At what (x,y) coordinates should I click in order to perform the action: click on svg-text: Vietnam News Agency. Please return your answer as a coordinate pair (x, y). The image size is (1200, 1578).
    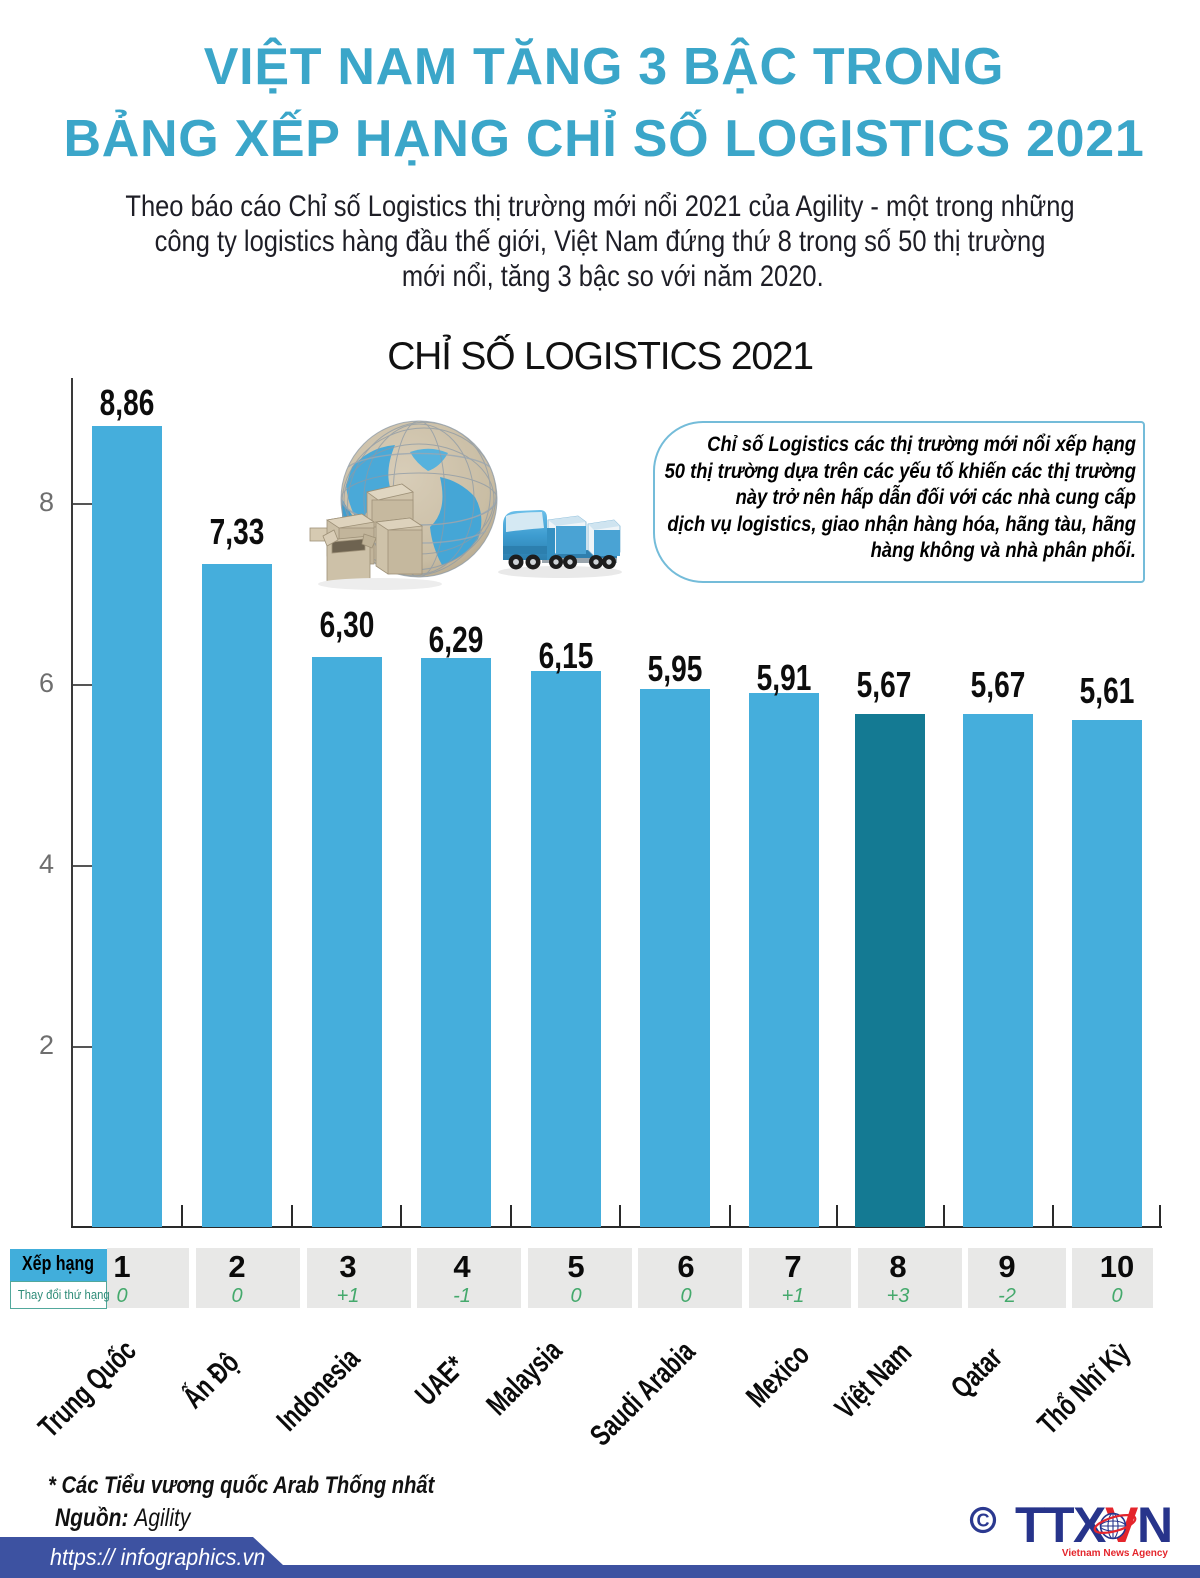
    Looking at the image, I should click on (1115, 1553).